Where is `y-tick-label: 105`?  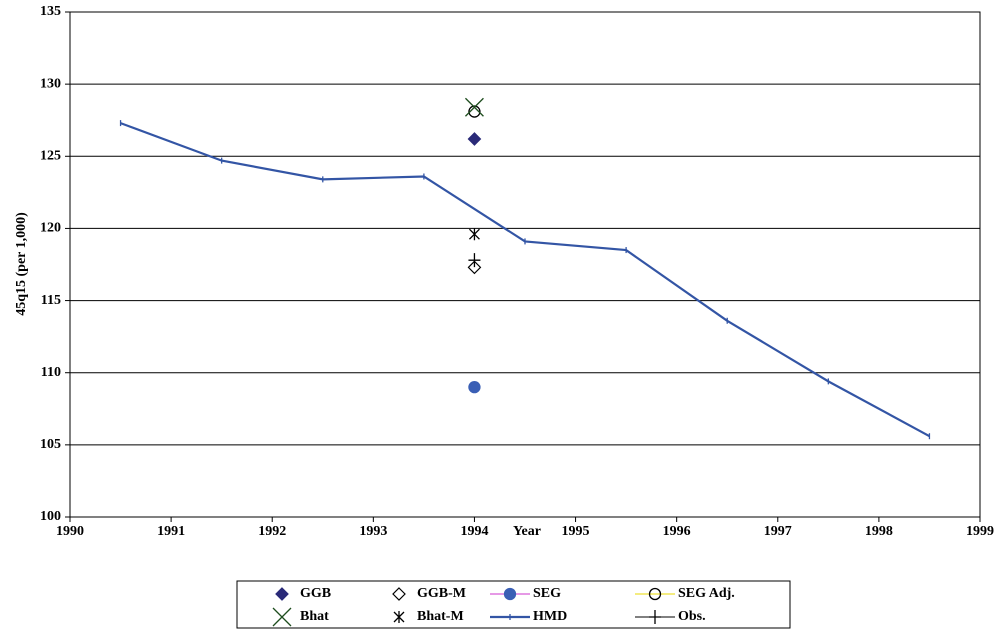
y-tick-label: 105 is located at coordinates (50, 444).